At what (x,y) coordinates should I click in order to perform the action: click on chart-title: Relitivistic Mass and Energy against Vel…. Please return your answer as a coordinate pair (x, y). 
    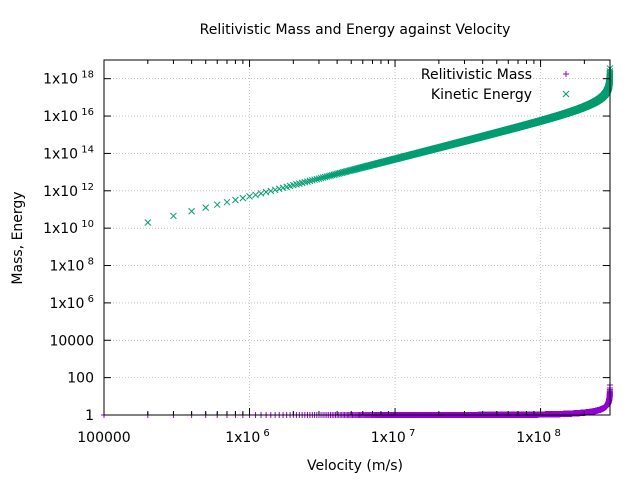
    Looking at the image, I should click on (355, 30).